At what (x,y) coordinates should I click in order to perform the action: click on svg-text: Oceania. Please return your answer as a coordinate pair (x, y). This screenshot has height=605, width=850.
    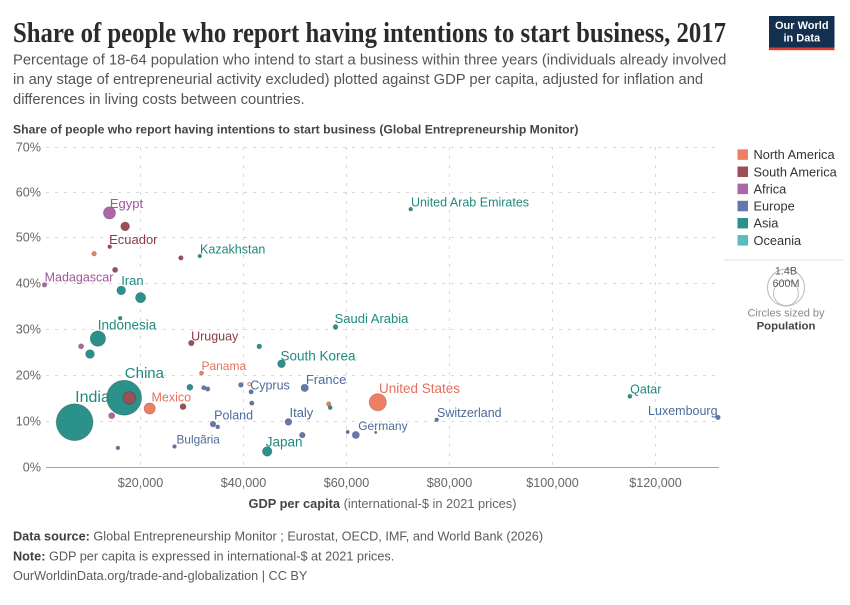
    Looking at the image, I should click on (778, 240).